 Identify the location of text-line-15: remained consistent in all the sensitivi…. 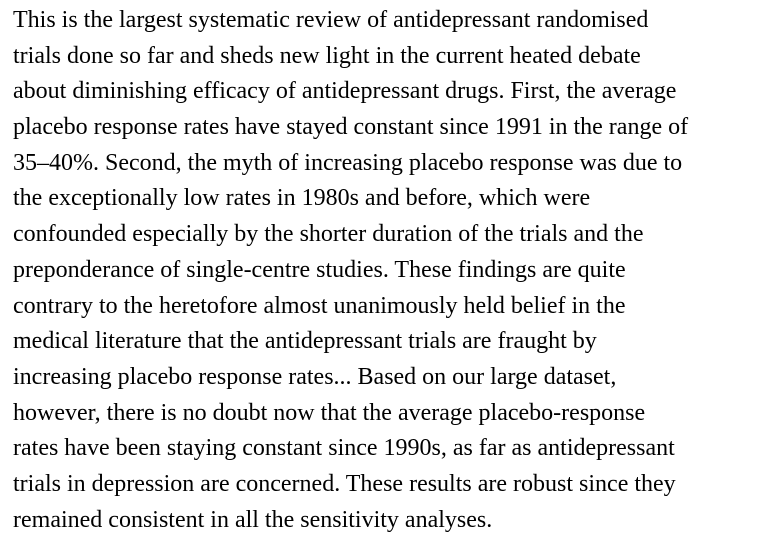
(253, 519).